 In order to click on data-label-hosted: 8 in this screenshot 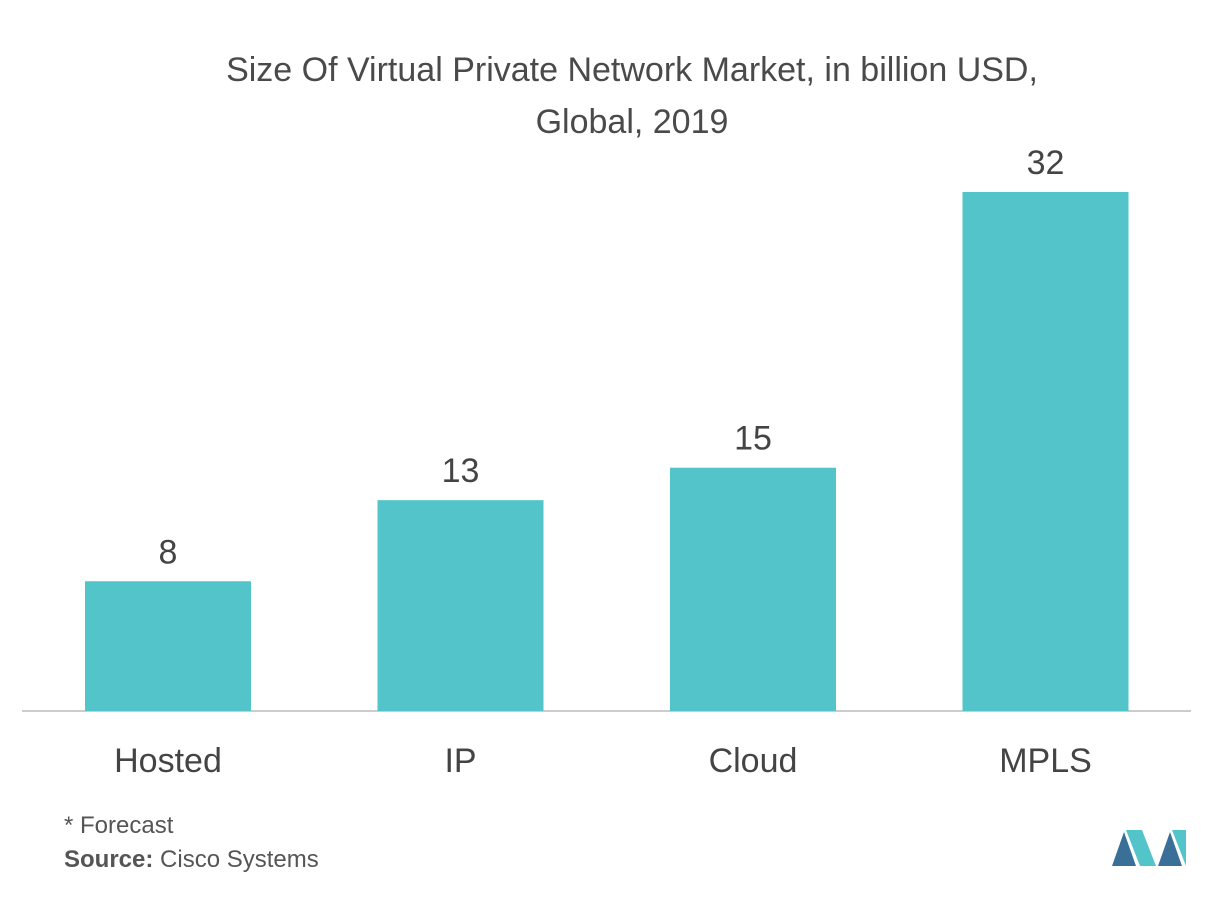, I will do `click(168, 552)`.